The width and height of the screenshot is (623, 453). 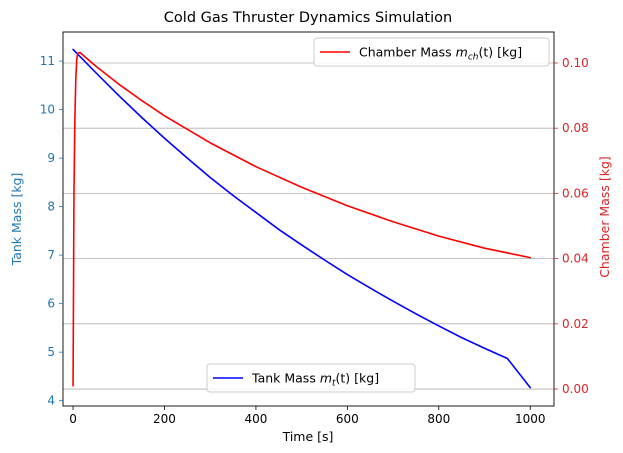 What do you see at coordinates (51, 401) in the screenshot?
I see `y-left-tick-label: 4` at bounding box center [51, 401].